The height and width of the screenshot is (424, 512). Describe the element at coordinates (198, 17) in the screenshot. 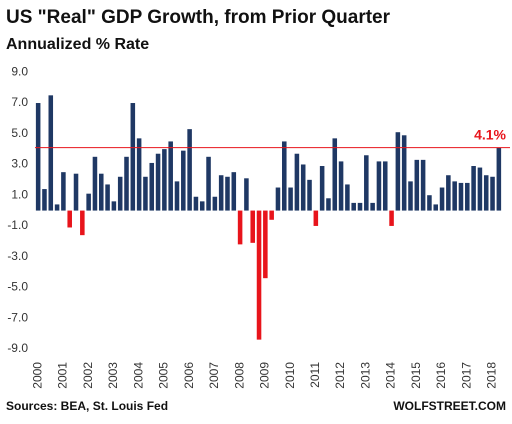

I see `chart-title: US "Real" GDP Growth, from Prior Quarter` at that location.